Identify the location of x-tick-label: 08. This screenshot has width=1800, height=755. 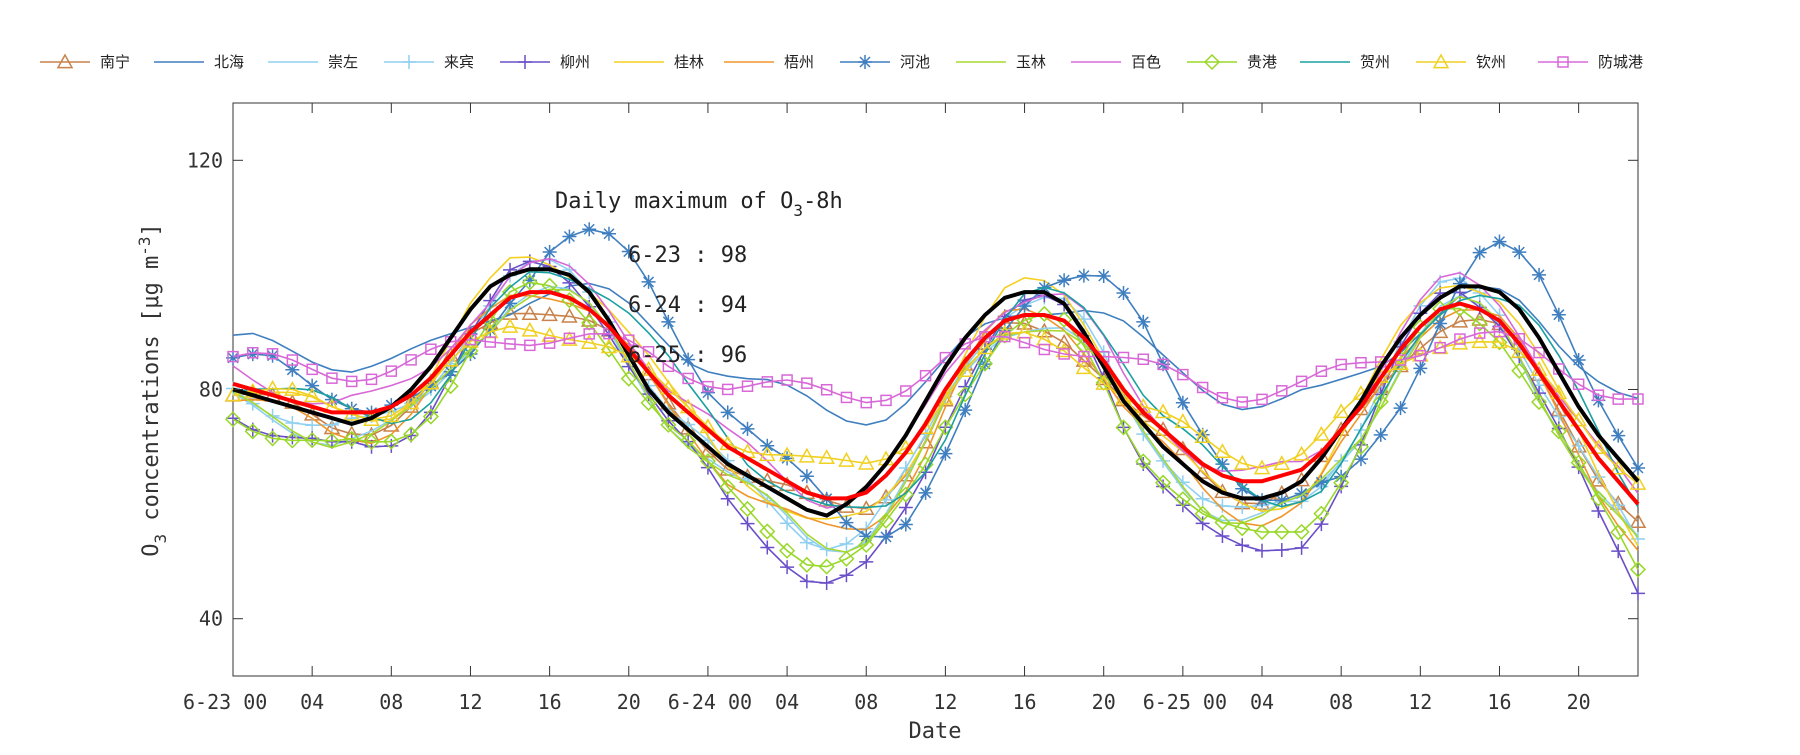
(1341, 702).